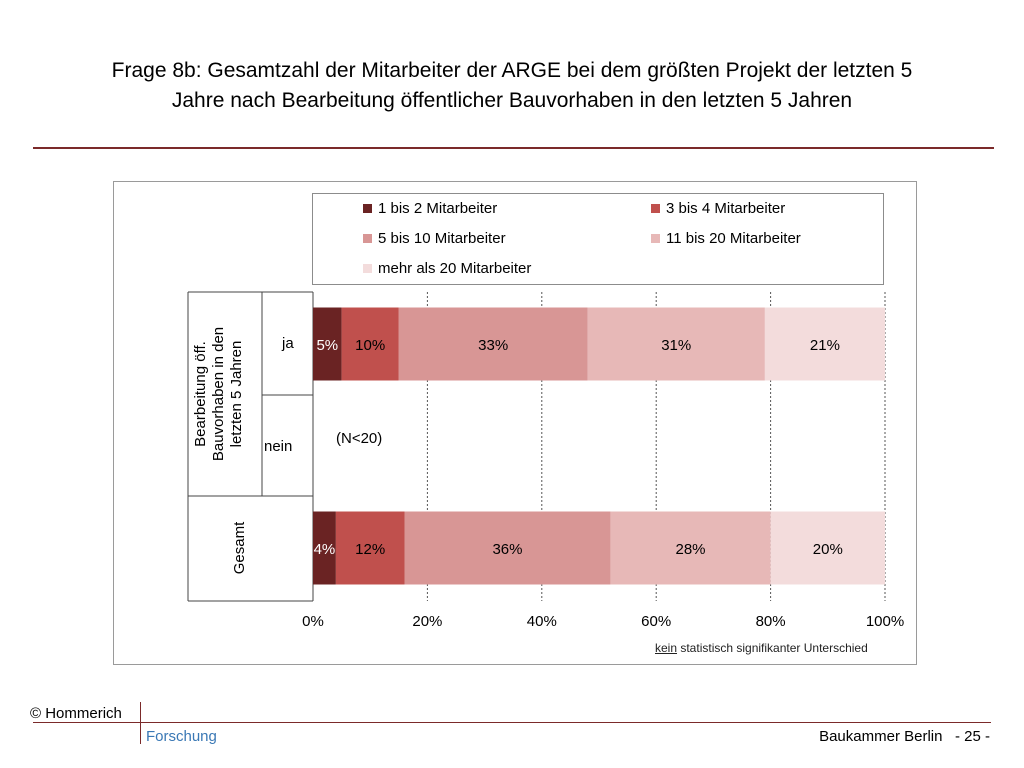  I want to click on footer-page-number: - 25 -, so click(972, 736).